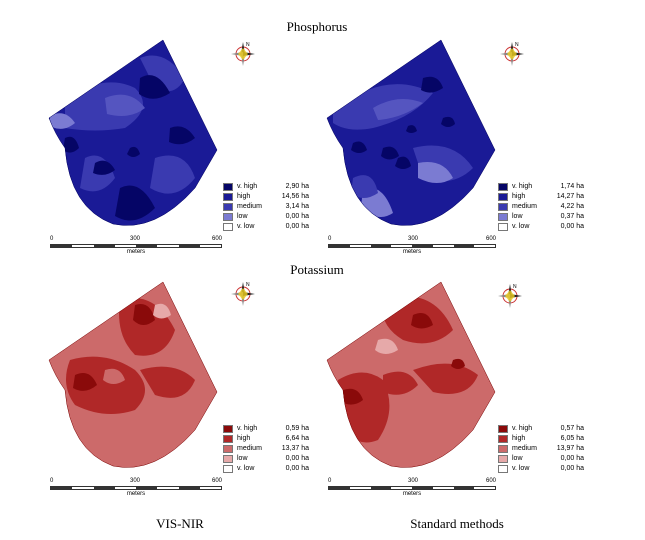 The width and height of the screenshot is (645, 540). What do you see at coordinates (572, 206) in the screenshot?
I see `legend-value: 4,22 ha` at bounding box center [572, 206].